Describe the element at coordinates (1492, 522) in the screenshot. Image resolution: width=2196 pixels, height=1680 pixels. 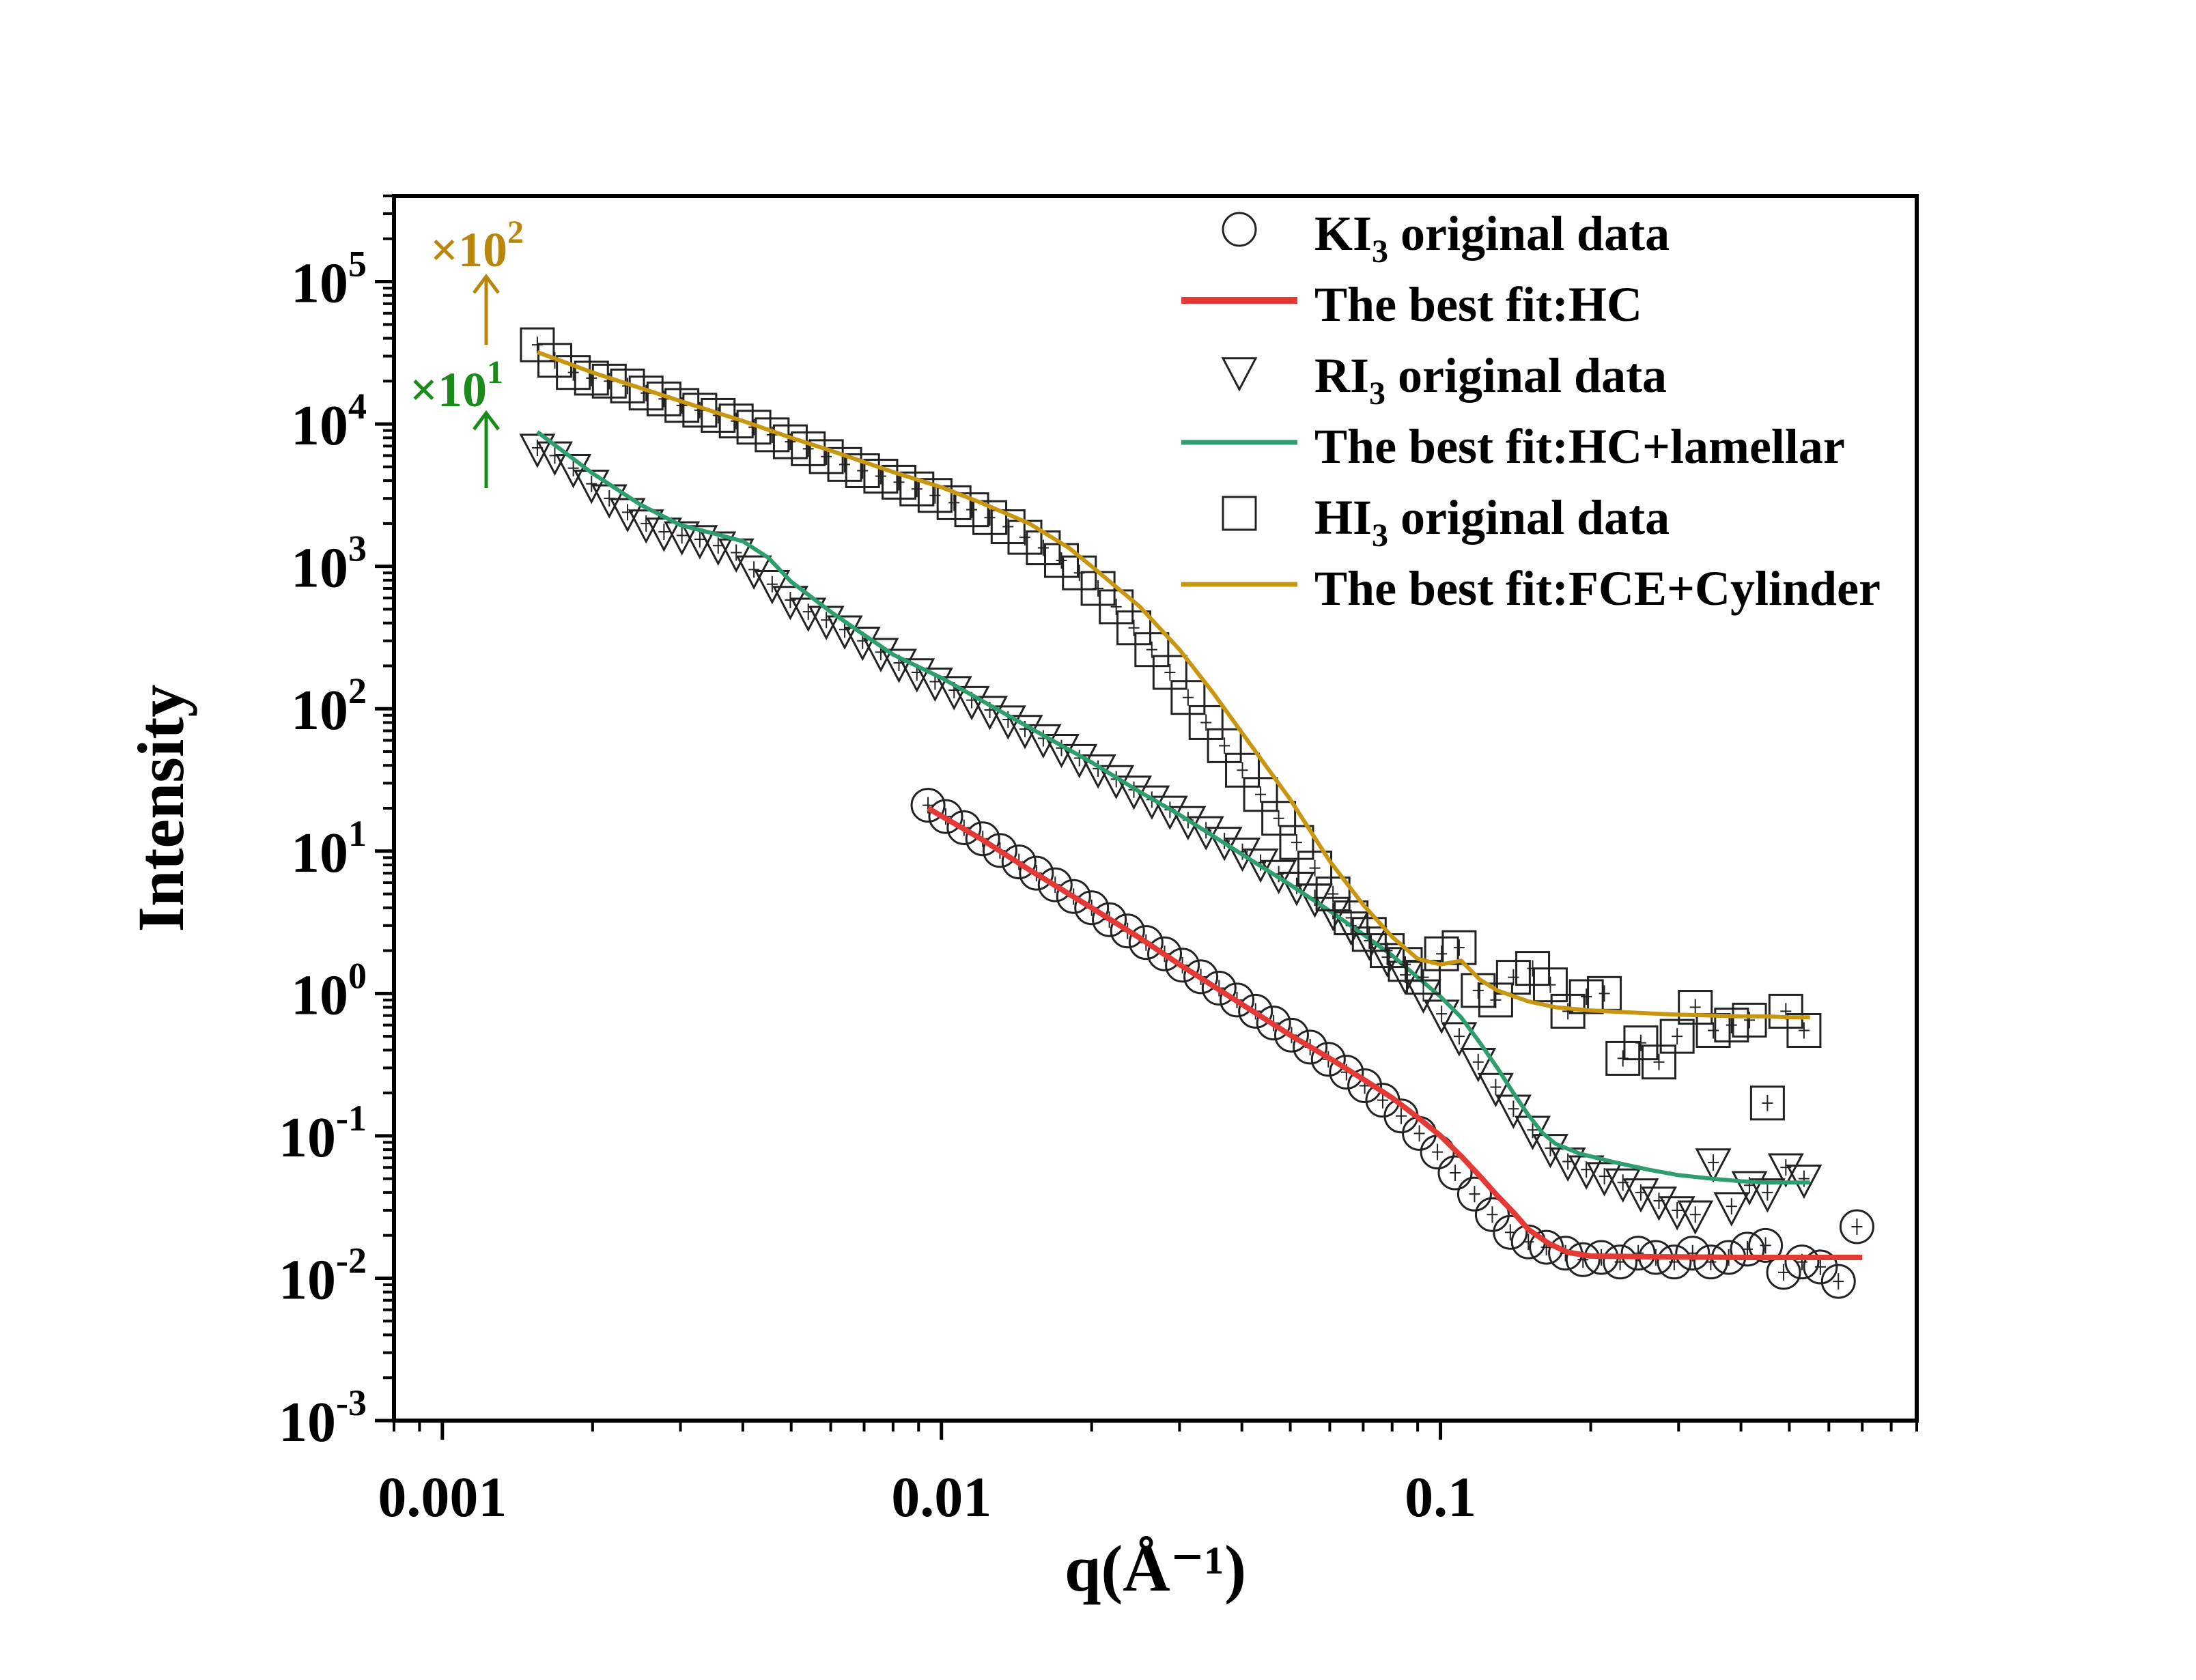
I see `legend-label: HI3 original data` at that location.